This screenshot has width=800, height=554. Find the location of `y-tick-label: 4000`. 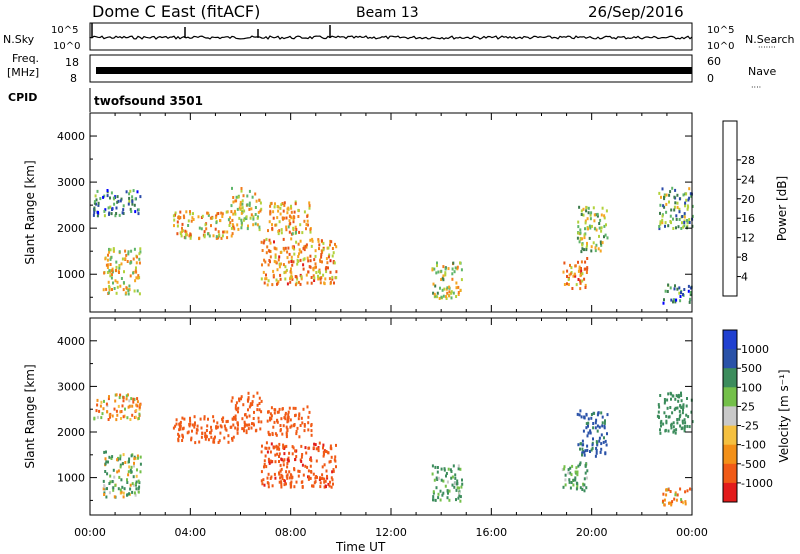

y-tick-label: 4000 is located at coordinates (71, 341).